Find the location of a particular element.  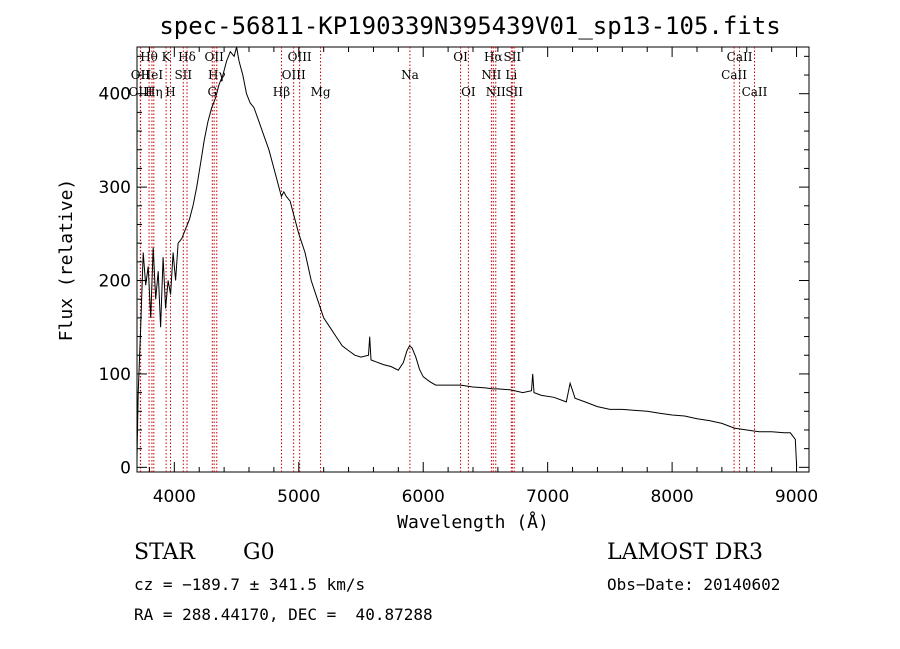

line-marker-label: Hη is located at coordinates (154, 92).